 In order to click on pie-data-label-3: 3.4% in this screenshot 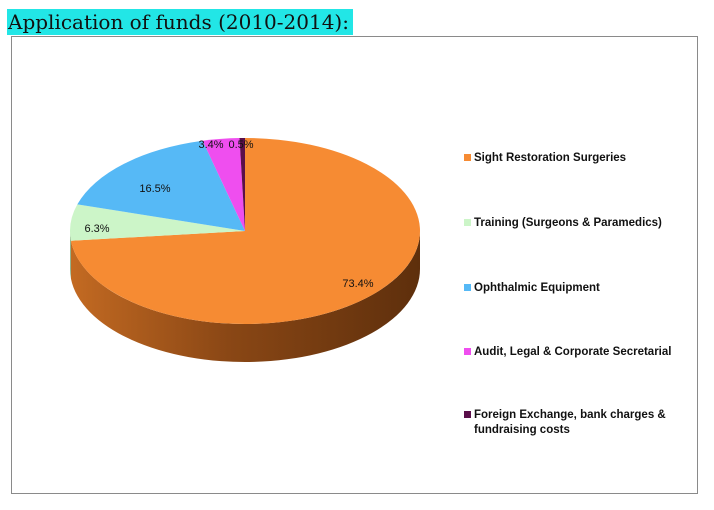, I will do `click(210, 145)`.